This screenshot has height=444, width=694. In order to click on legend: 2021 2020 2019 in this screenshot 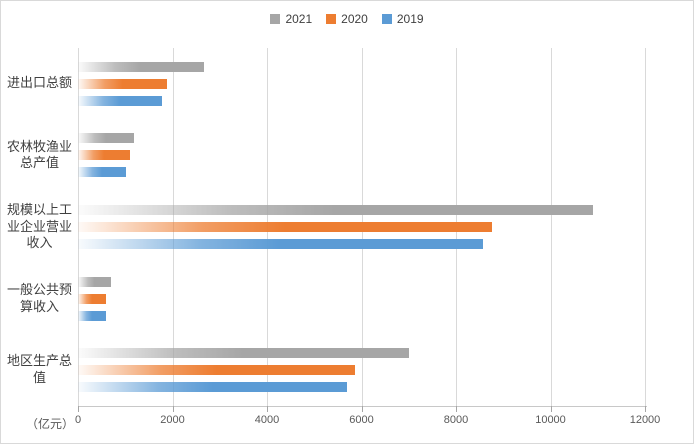, I will do `click(347, 19)`.